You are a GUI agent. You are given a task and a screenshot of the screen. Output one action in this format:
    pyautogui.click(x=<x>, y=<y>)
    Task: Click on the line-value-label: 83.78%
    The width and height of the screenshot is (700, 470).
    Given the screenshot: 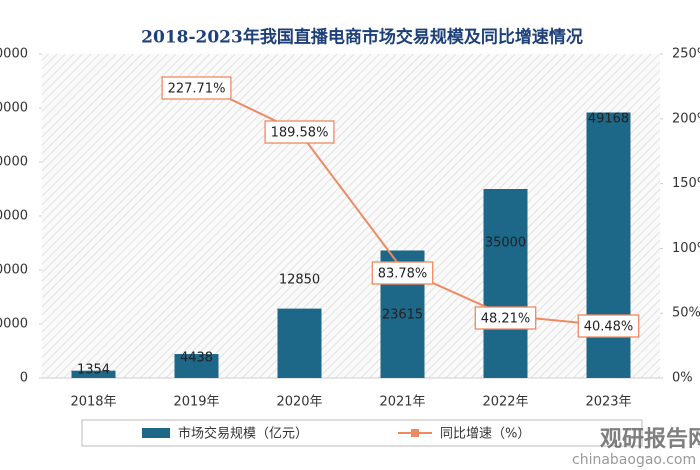 What is the action you would take?
    pyautogui.click(x=403, y=274)
    